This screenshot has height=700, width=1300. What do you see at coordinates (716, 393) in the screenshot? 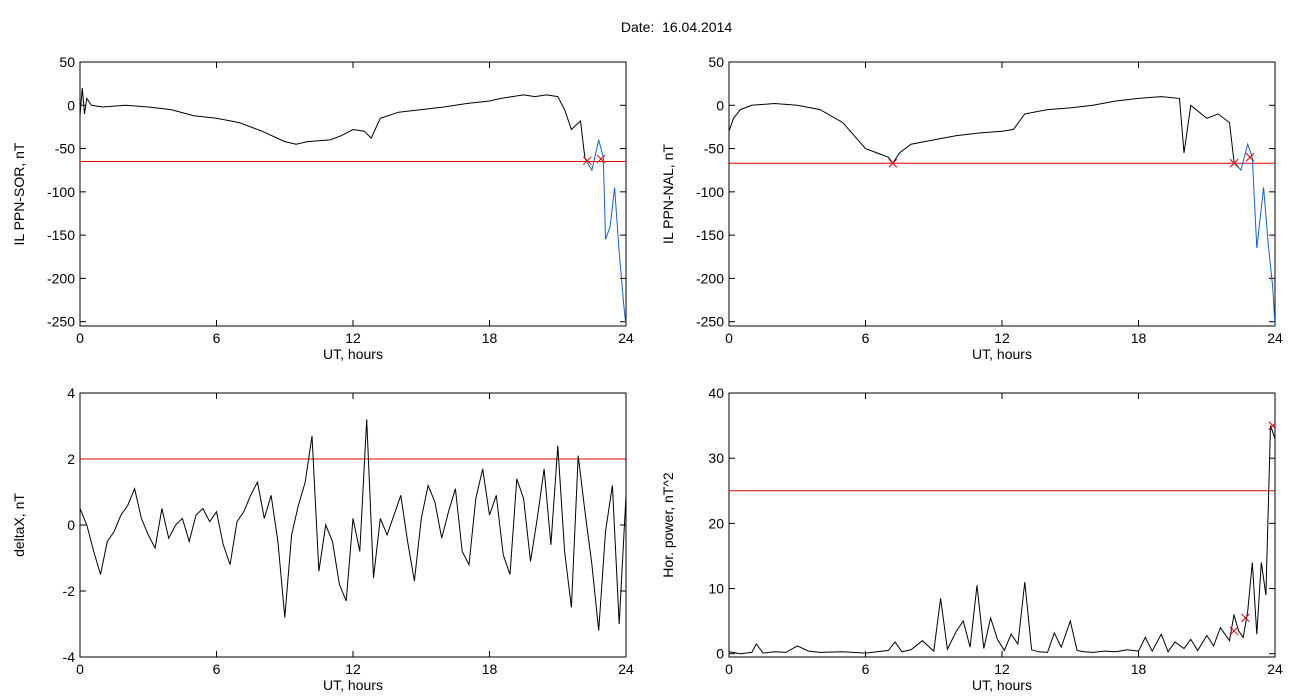
I see `y-tick-label: 40` at bounding box center [716, 393].